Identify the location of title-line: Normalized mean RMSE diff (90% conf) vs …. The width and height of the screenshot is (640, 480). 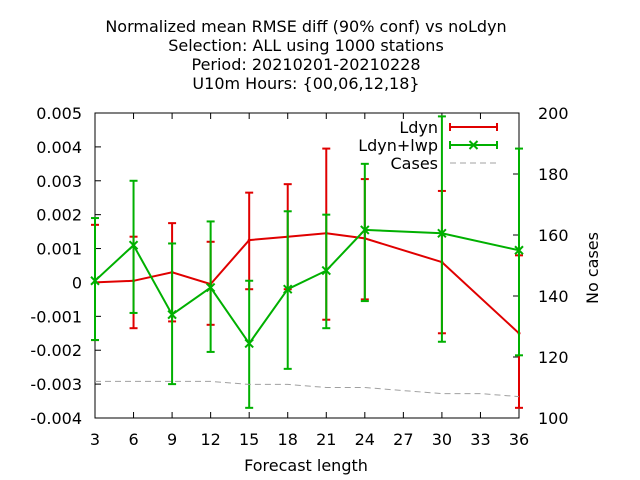
(305, 26).